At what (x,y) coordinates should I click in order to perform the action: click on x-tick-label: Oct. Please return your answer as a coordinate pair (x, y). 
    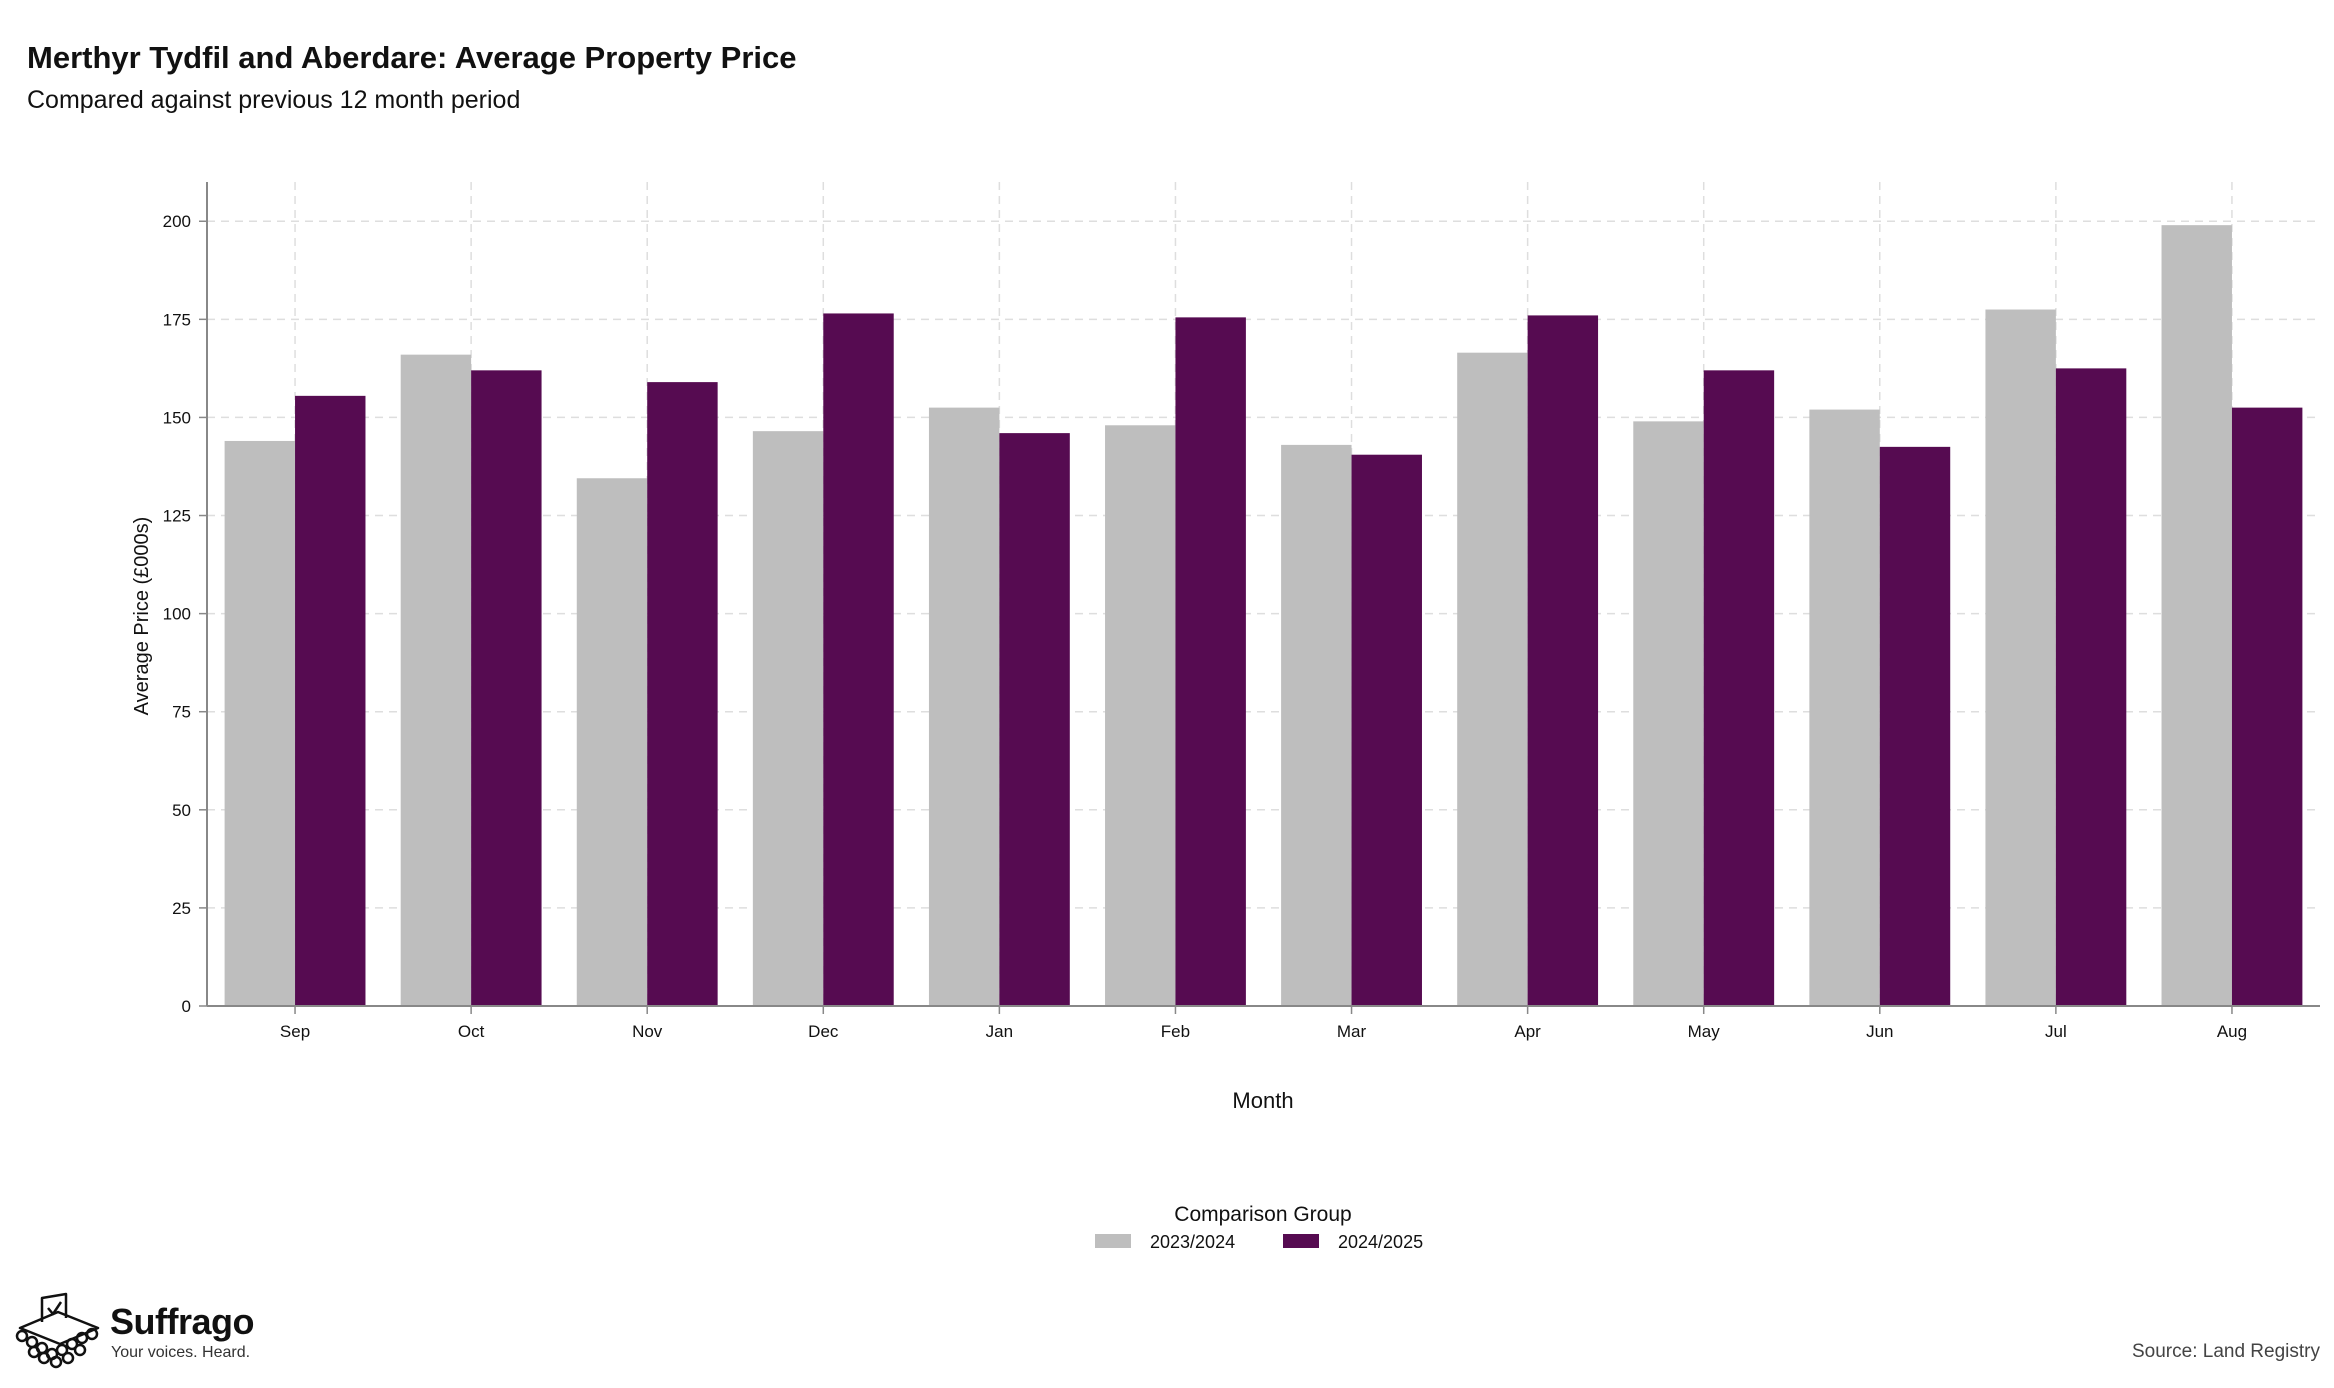
    Looking at the image, I should click on (471, 1031).